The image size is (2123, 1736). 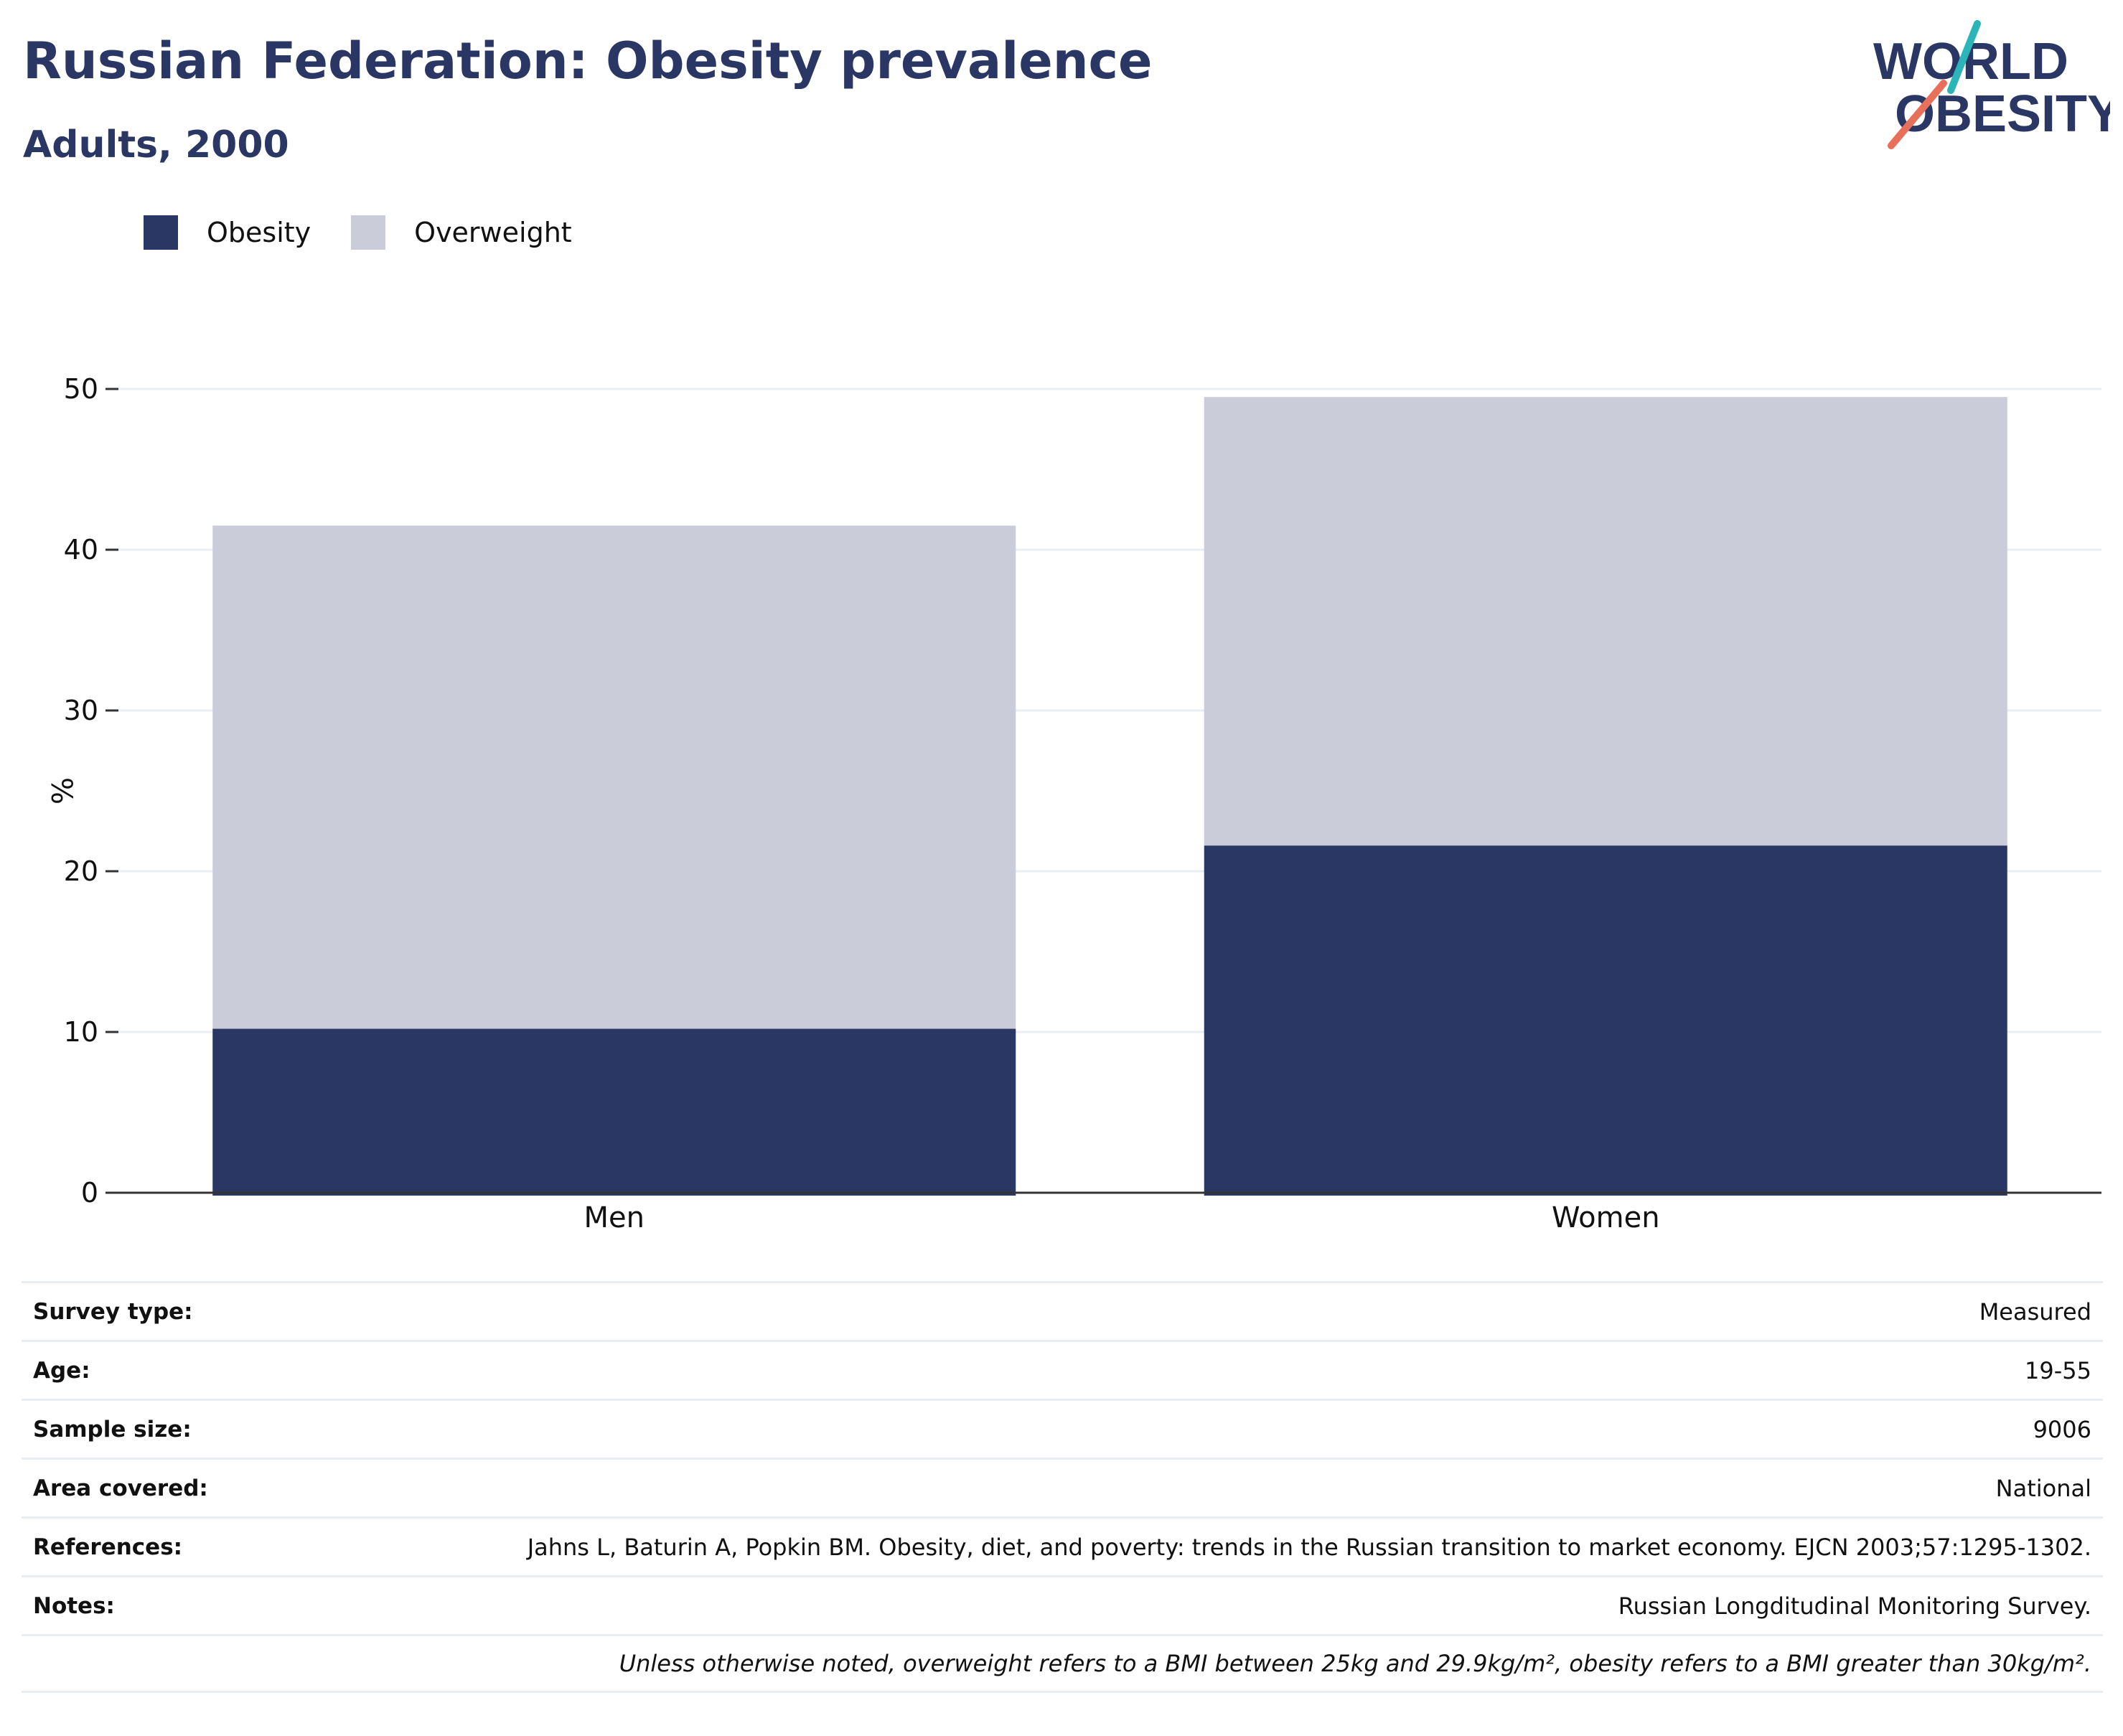 What do you see at coordinates (81, 710) in the screenshot?
I see `y-tick-label: 30` at bounding box center [81, 710].